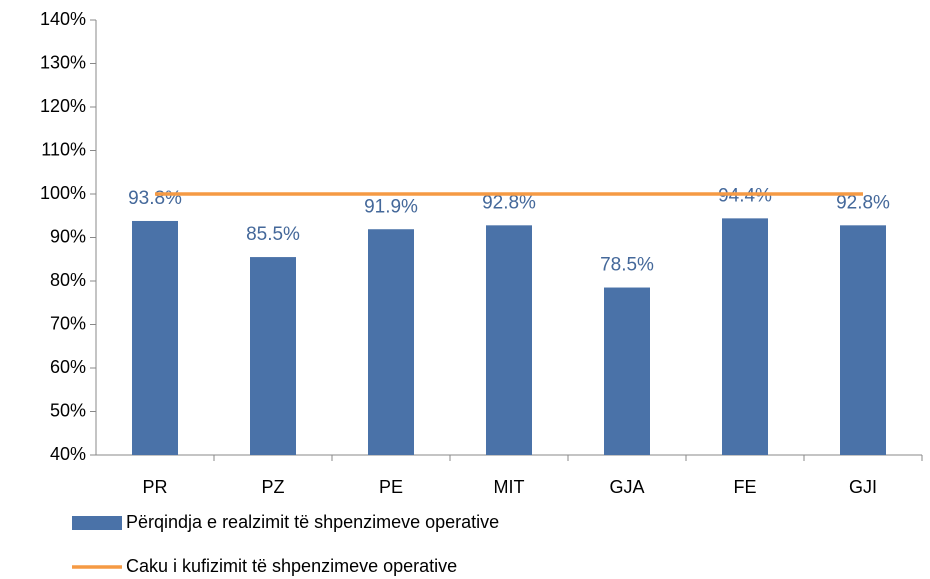  What do you see at coordinates (154, 487) in the screenshot?
I see `x-tick-label: PR` at bounding box center [154, 487].